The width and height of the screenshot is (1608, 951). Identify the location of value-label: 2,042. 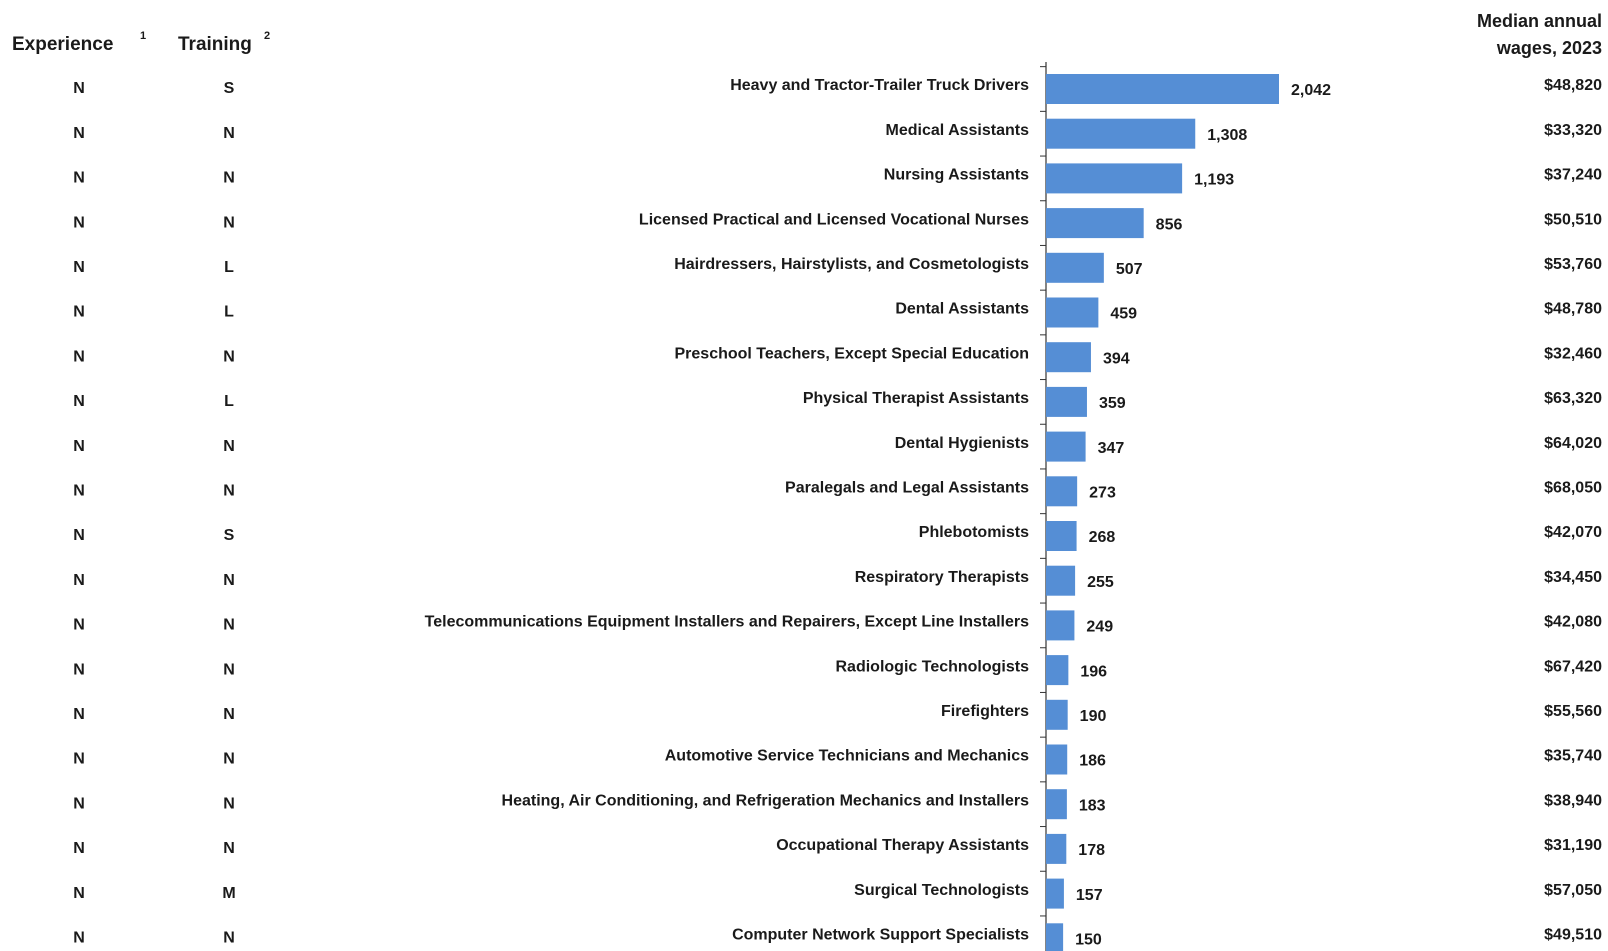
(1311, 90).